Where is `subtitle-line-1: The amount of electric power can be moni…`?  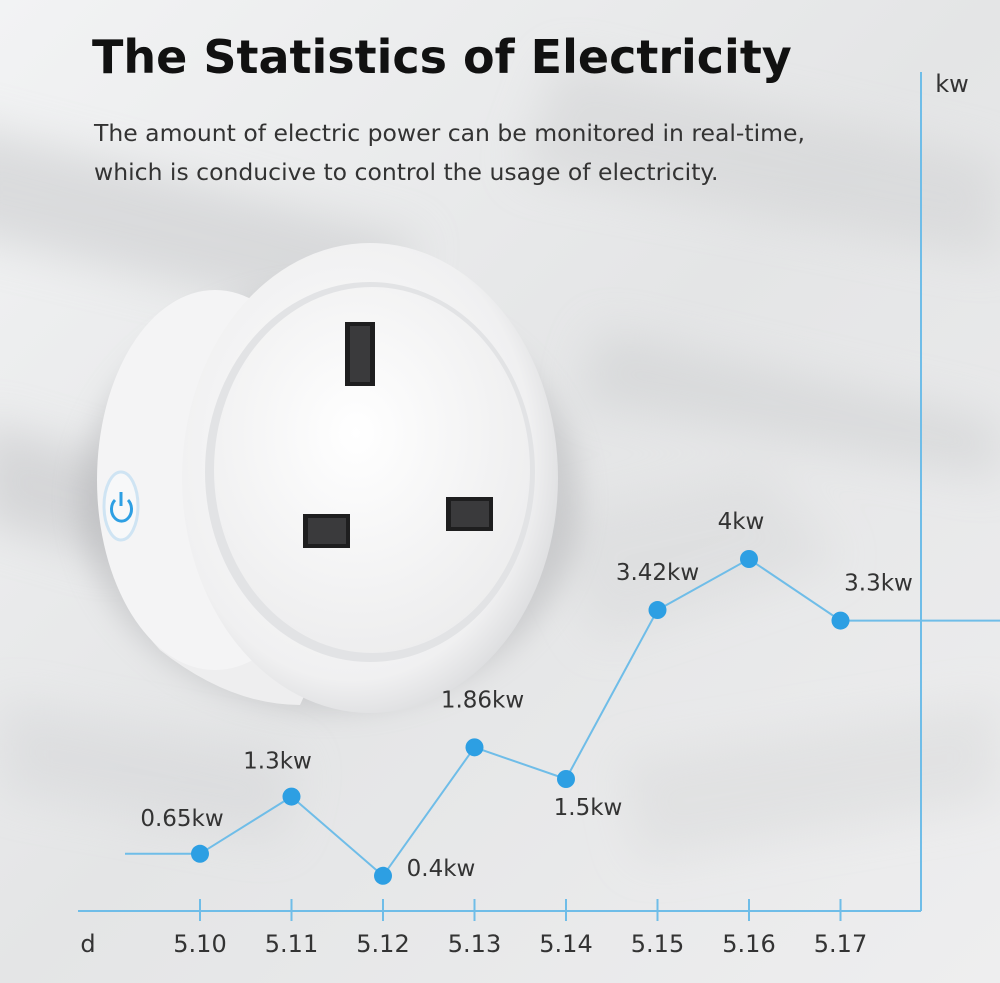
subtitle-line-1: The amount of electric power can be moni… is located at coordinates (449, 133).